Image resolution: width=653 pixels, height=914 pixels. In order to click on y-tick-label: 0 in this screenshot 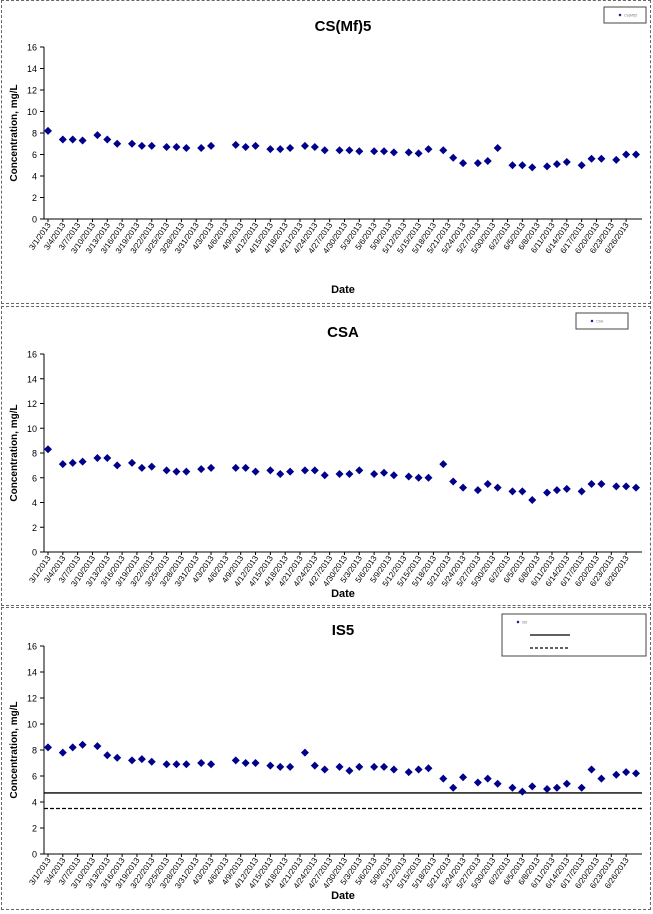, I will do `click(34, 553)`.